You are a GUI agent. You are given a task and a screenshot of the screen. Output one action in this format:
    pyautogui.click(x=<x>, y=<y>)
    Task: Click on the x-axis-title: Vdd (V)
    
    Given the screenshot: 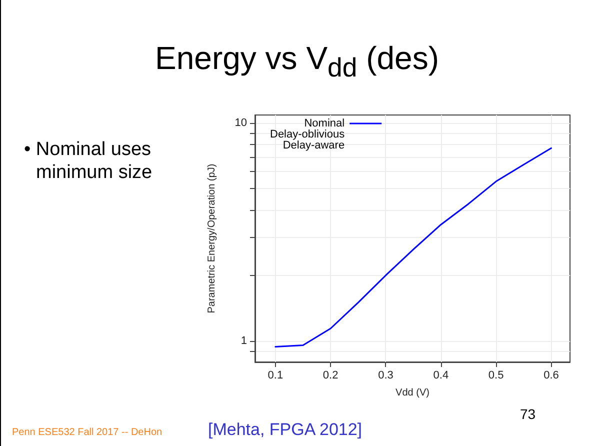 What is the action you would take?
    pyautogui.click(x=413, y=393)
    